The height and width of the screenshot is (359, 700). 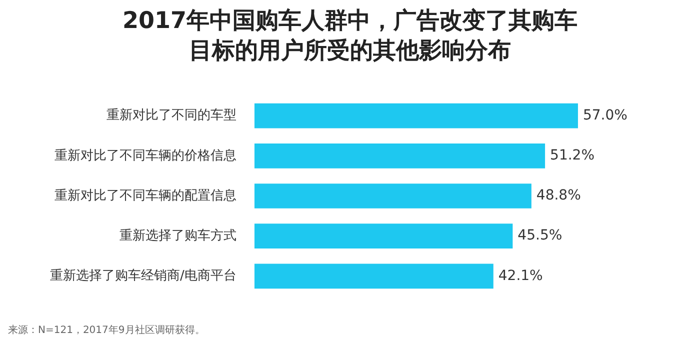 What do you see at coordinates (145, 156) in the screenshot?
I see `y-tick-label: 重新对比了不同车辆的价格信息` at bounding box center [145, 156].